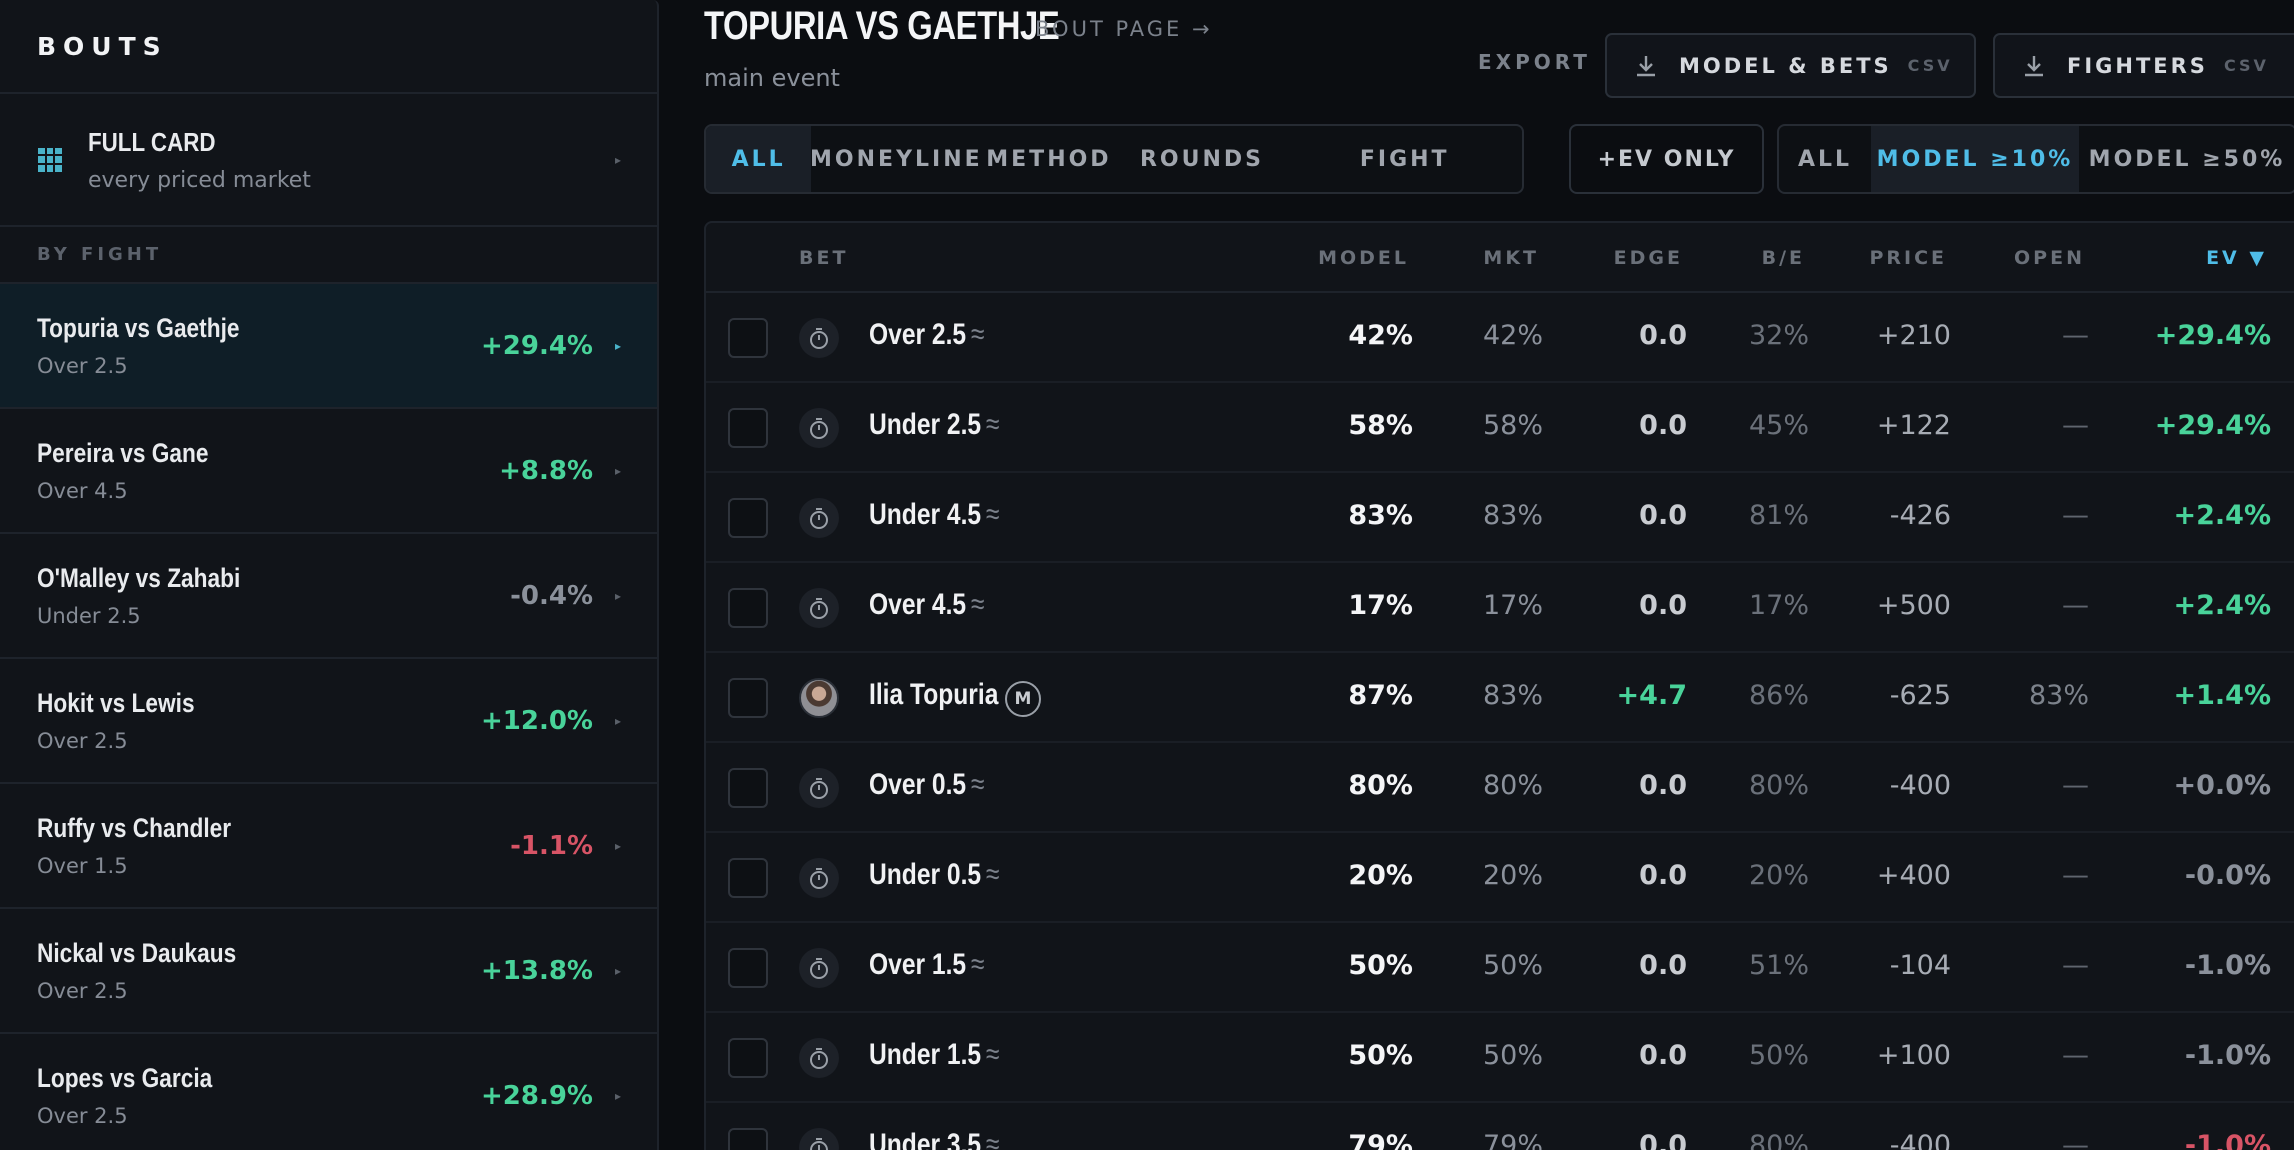 This screenshot has height=1150, width=2294. I want to click on bout-page-link: BOUT PAGE →, so click(1124, 29).